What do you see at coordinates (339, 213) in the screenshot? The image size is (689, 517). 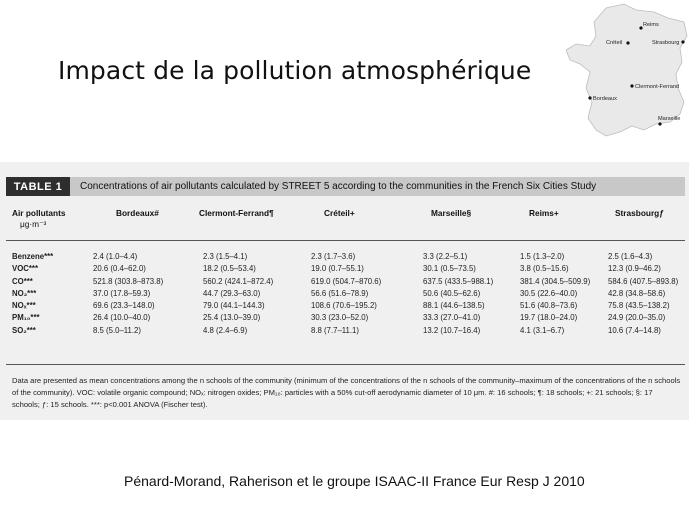 I see `column-header-creteil: Créteil+` at bounding box center [339, 213].